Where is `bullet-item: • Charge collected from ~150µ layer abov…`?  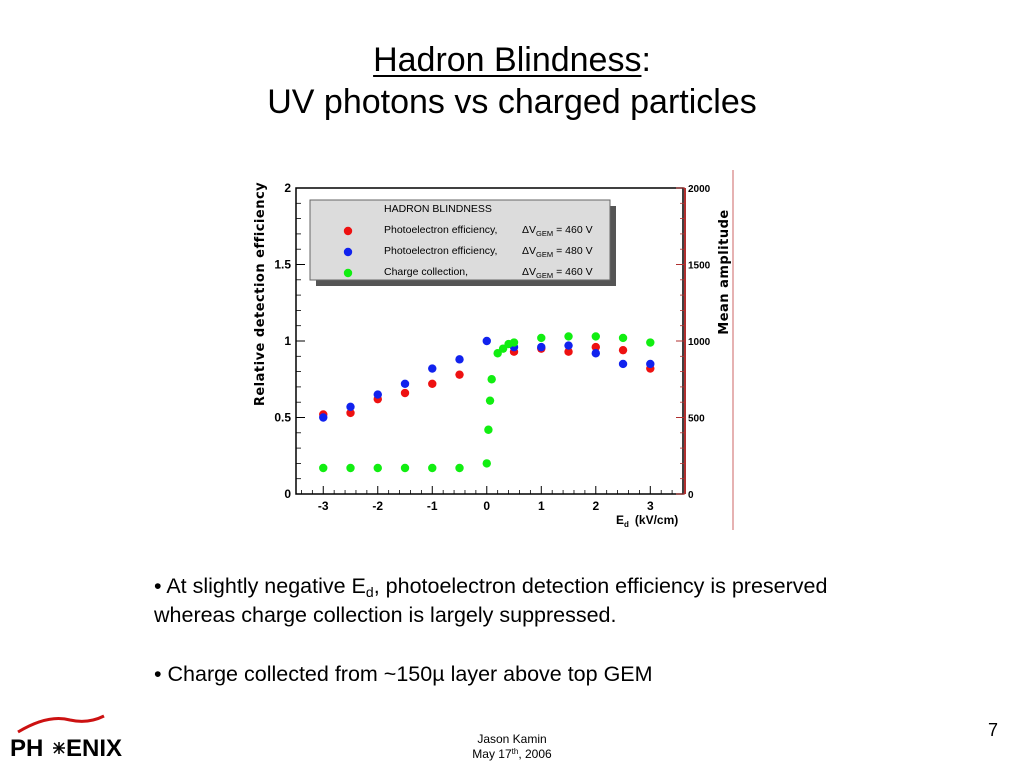 bullet-item: • Charge collected from ~150µ layer abov… is located at coordinates (403, 674).